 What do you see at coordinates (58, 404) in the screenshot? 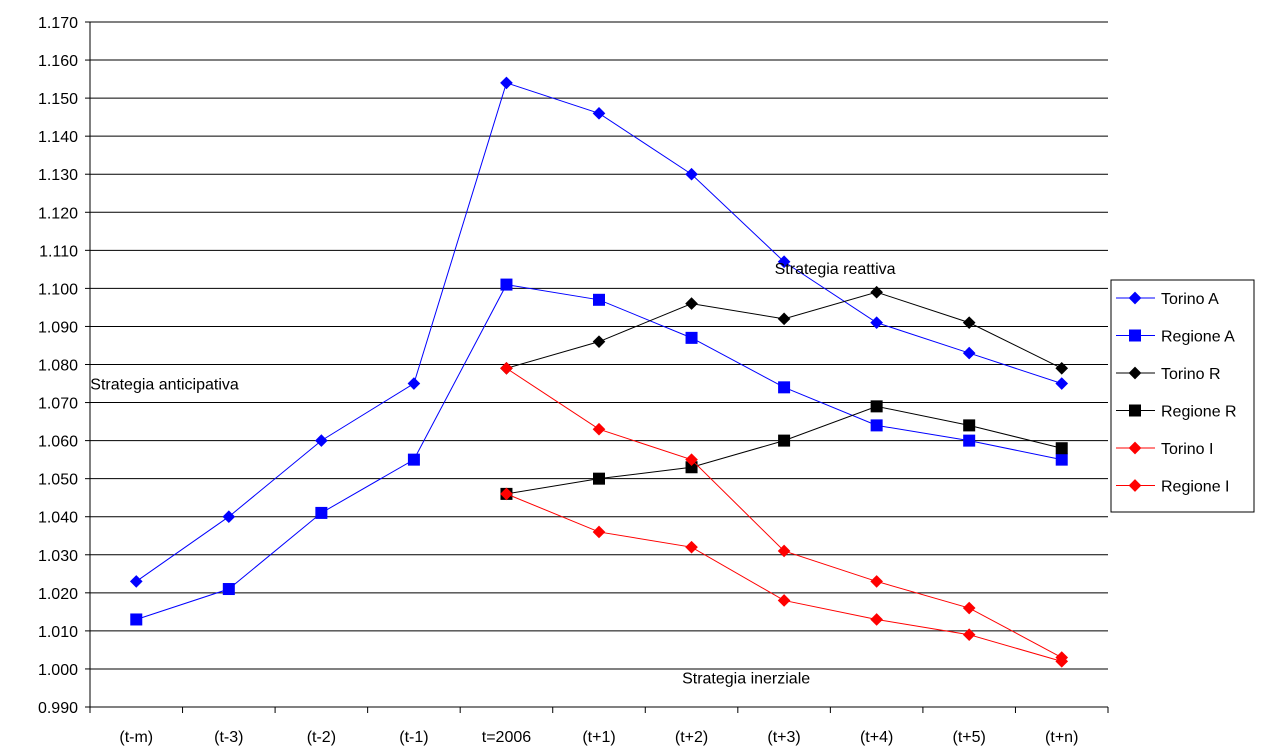
I see `y-tick-label: 1.070` at bounding box center [58, 404].